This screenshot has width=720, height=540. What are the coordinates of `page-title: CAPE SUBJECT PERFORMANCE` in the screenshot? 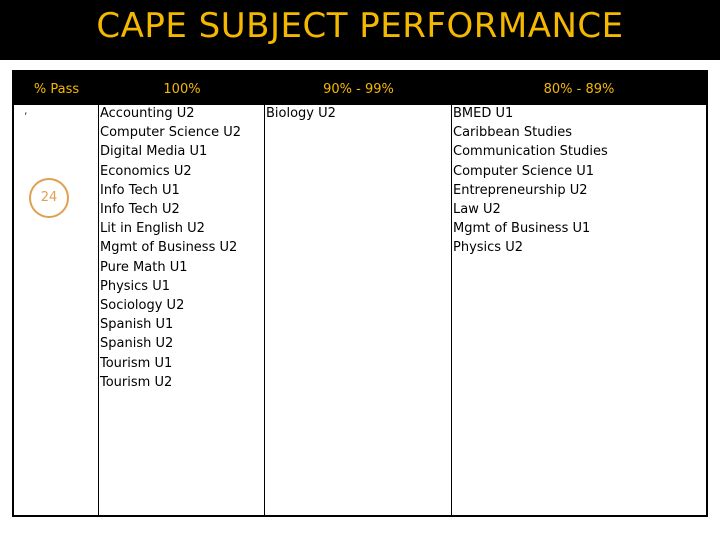 It's located at (360, 26).